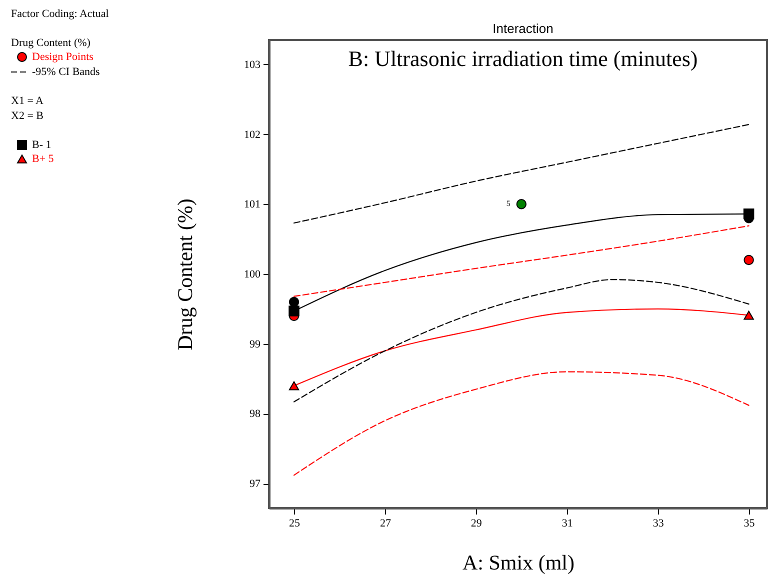  What do you see at coordinates (185, 274) in the screenshot?
I see `y-axis-title: Drug Content (%)` at bounding box center [185, 274].